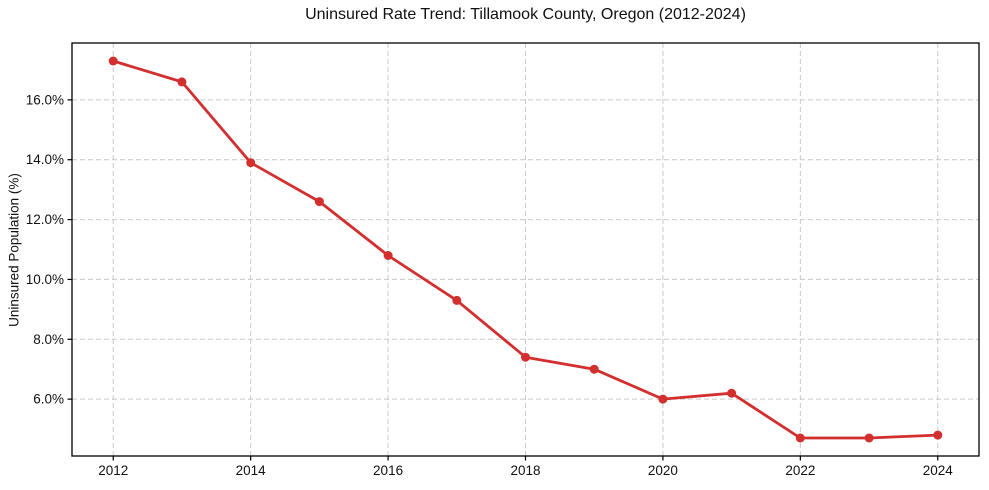  Describe the element at coordinates (663, 470) in the screenshot. I see `x-tick-label: 2020` at that location.